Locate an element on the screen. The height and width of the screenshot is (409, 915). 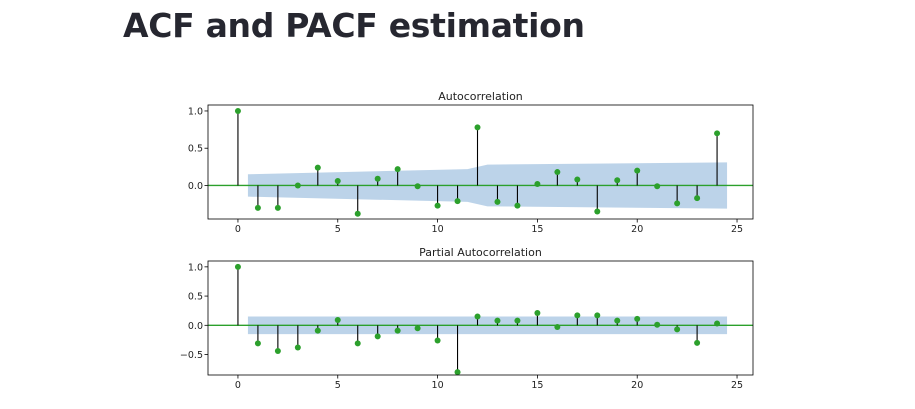
acf-x-tick-label: 0 is located at coordinates (238, 229).